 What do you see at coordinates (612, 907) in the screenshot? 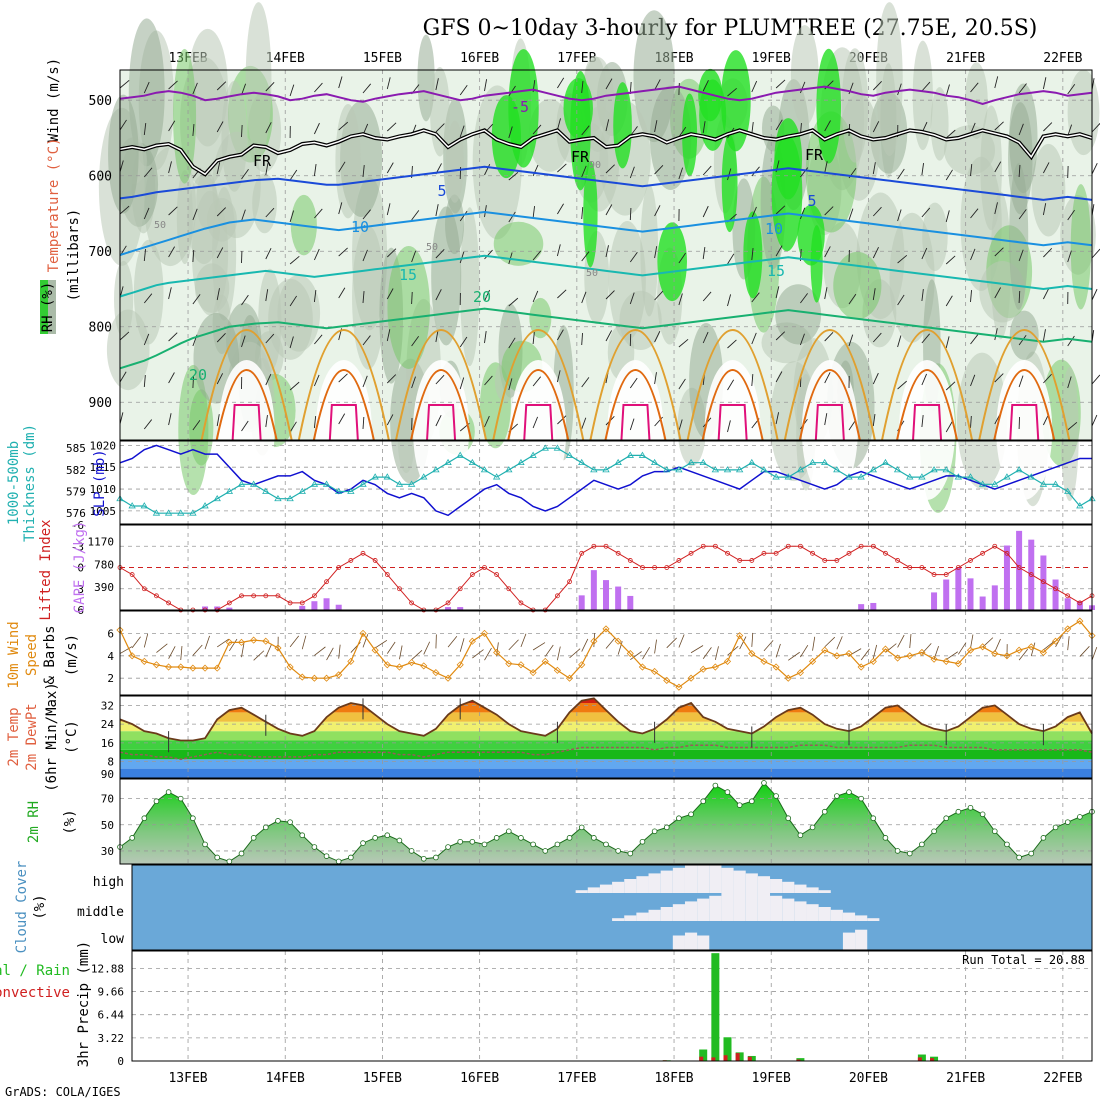
I see `cloud-background` at bounding box center [612, 907].